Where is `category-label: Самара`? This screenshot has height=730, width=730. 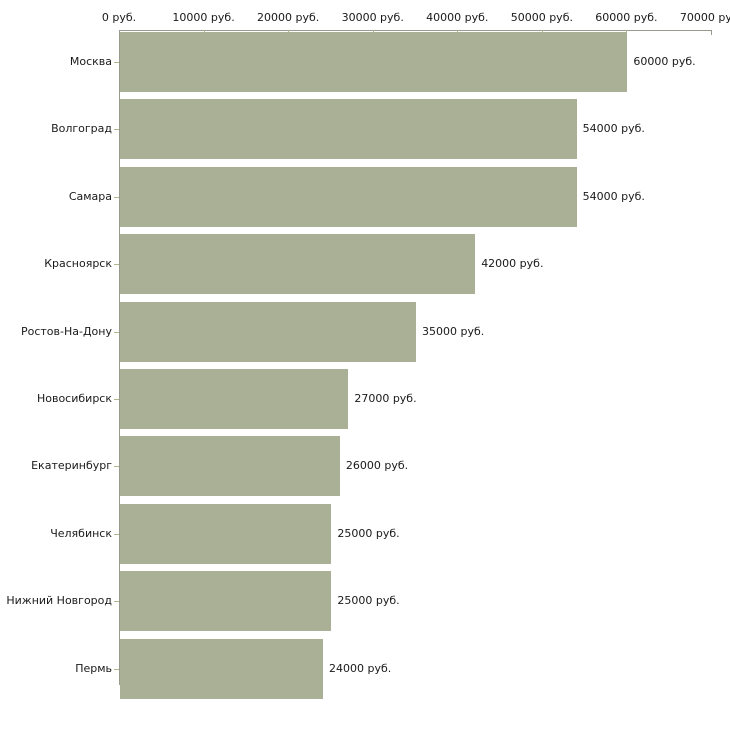
category-label: Самара is located at coordinates (90, 196).